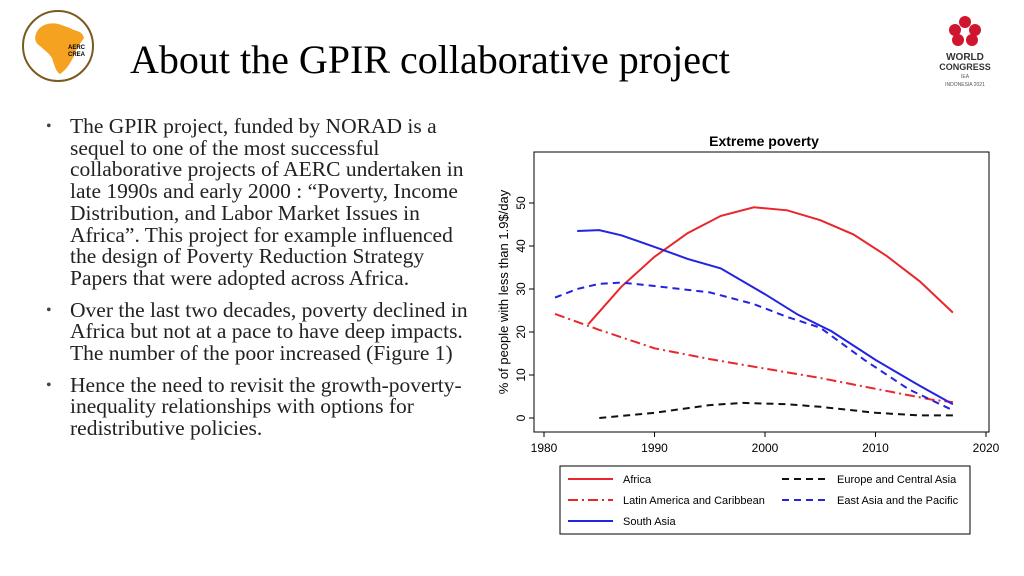 The image size is (1024, 576). Describe the element at coordinates (965, 77) in the screenshot. I see `svg-text: IEA` at that location.